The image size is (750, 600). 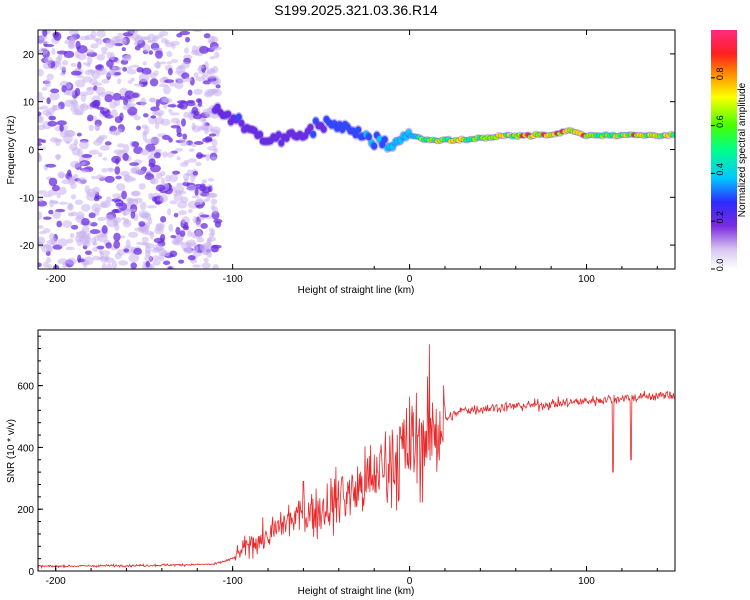 I want to click on ridge-core, so click(x=342, y=130).